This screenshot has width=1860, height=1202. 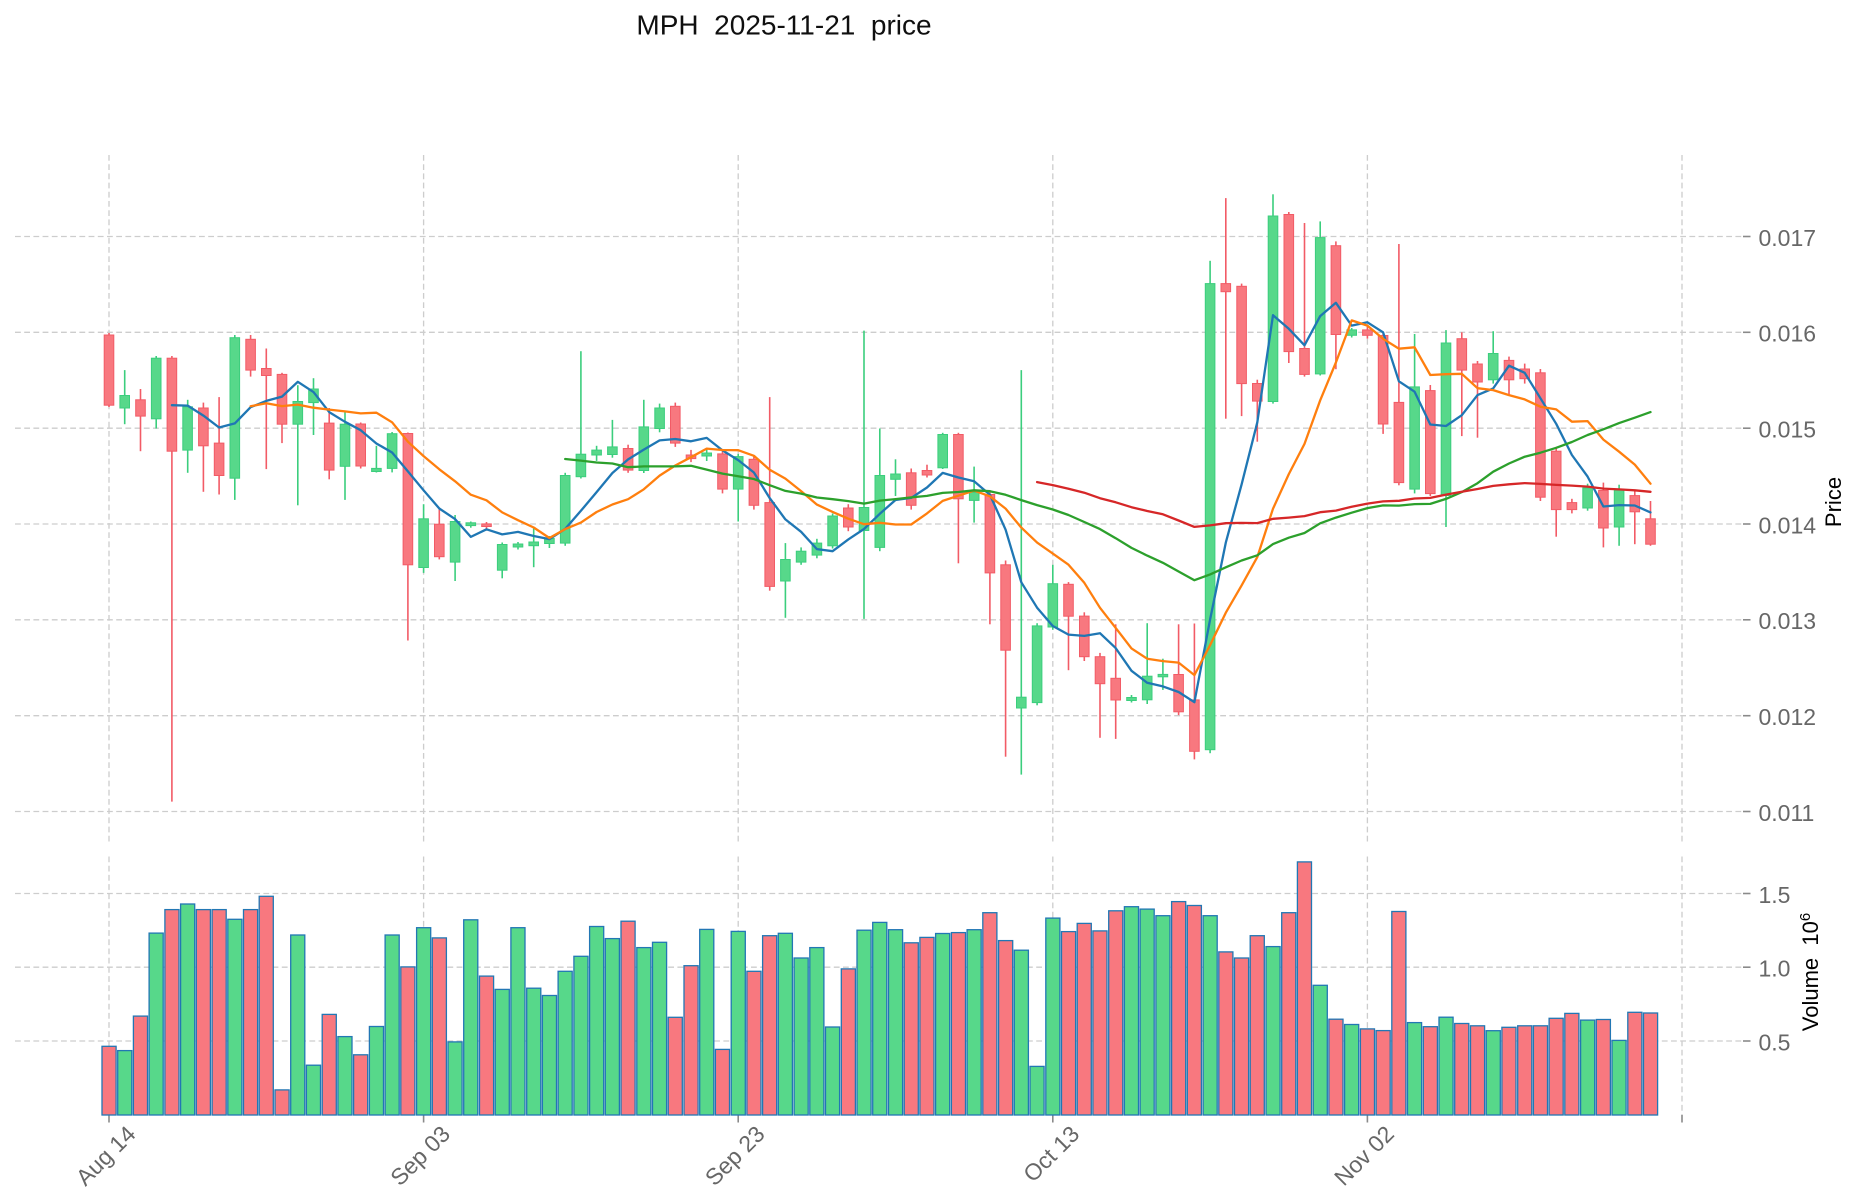 I want to click on svg-text: 0.016, so click(x=1788, y=334).